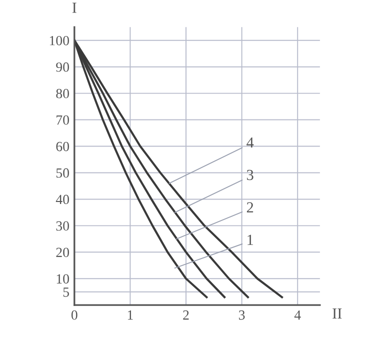  What do you see at coordinates (130, 315) in the screenshot?
I see `x-tick-label: 1` at bounding box center [130, 315].